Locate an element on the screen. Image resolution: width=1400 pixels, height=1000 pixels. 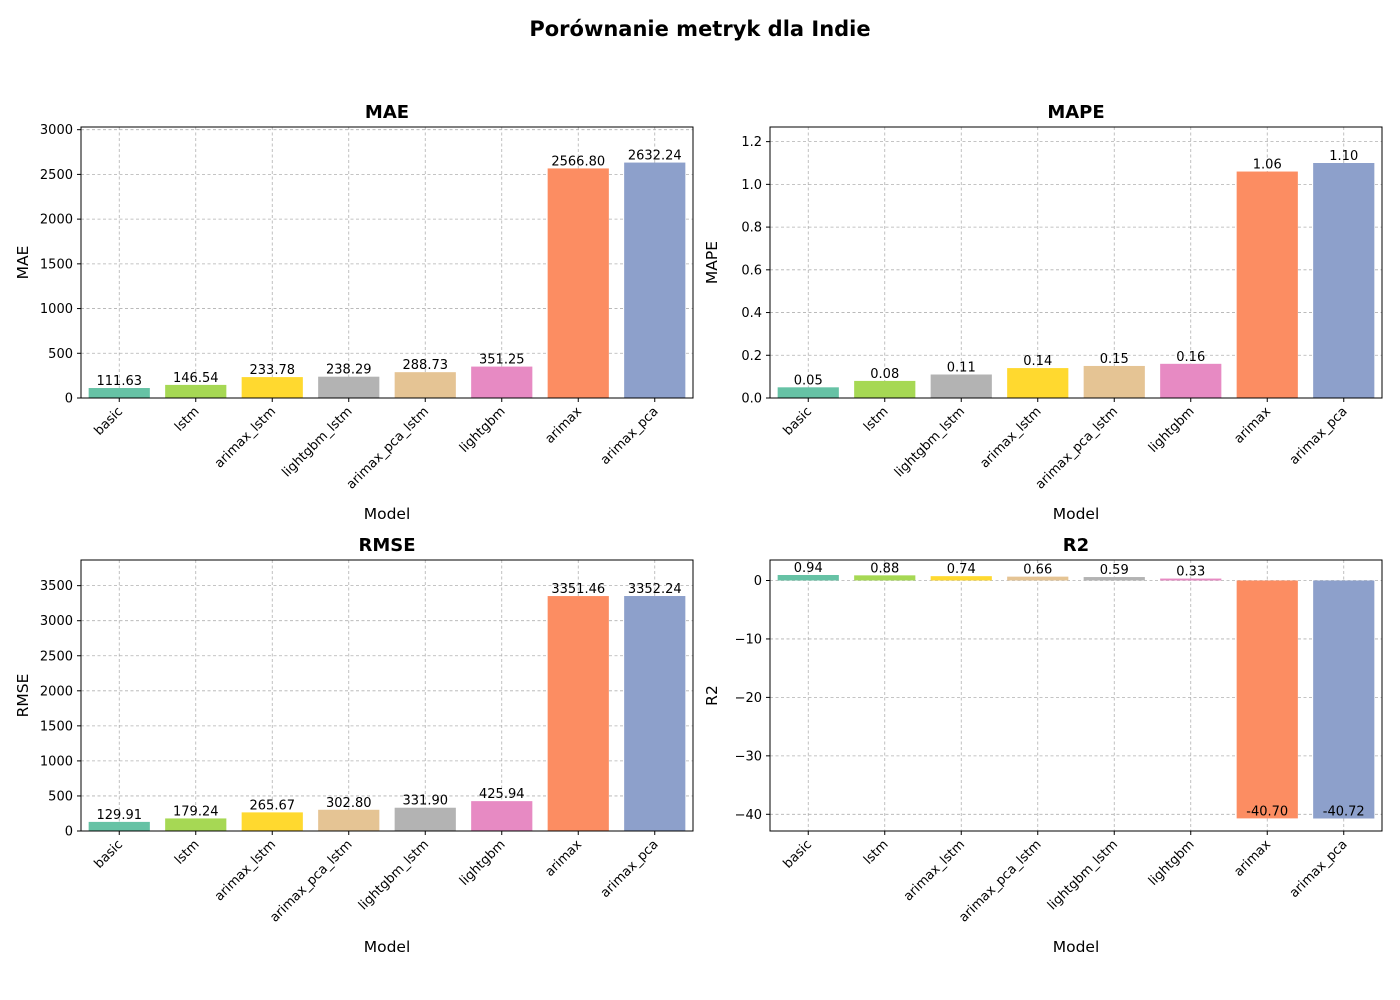
y-tick-label: −30 is located at coordinates (748, 756).